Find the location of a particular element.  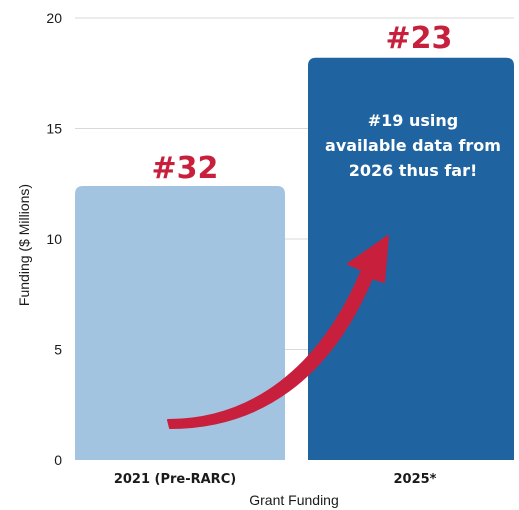

y-tick-label: 20 is located at coordinates (54, 18).